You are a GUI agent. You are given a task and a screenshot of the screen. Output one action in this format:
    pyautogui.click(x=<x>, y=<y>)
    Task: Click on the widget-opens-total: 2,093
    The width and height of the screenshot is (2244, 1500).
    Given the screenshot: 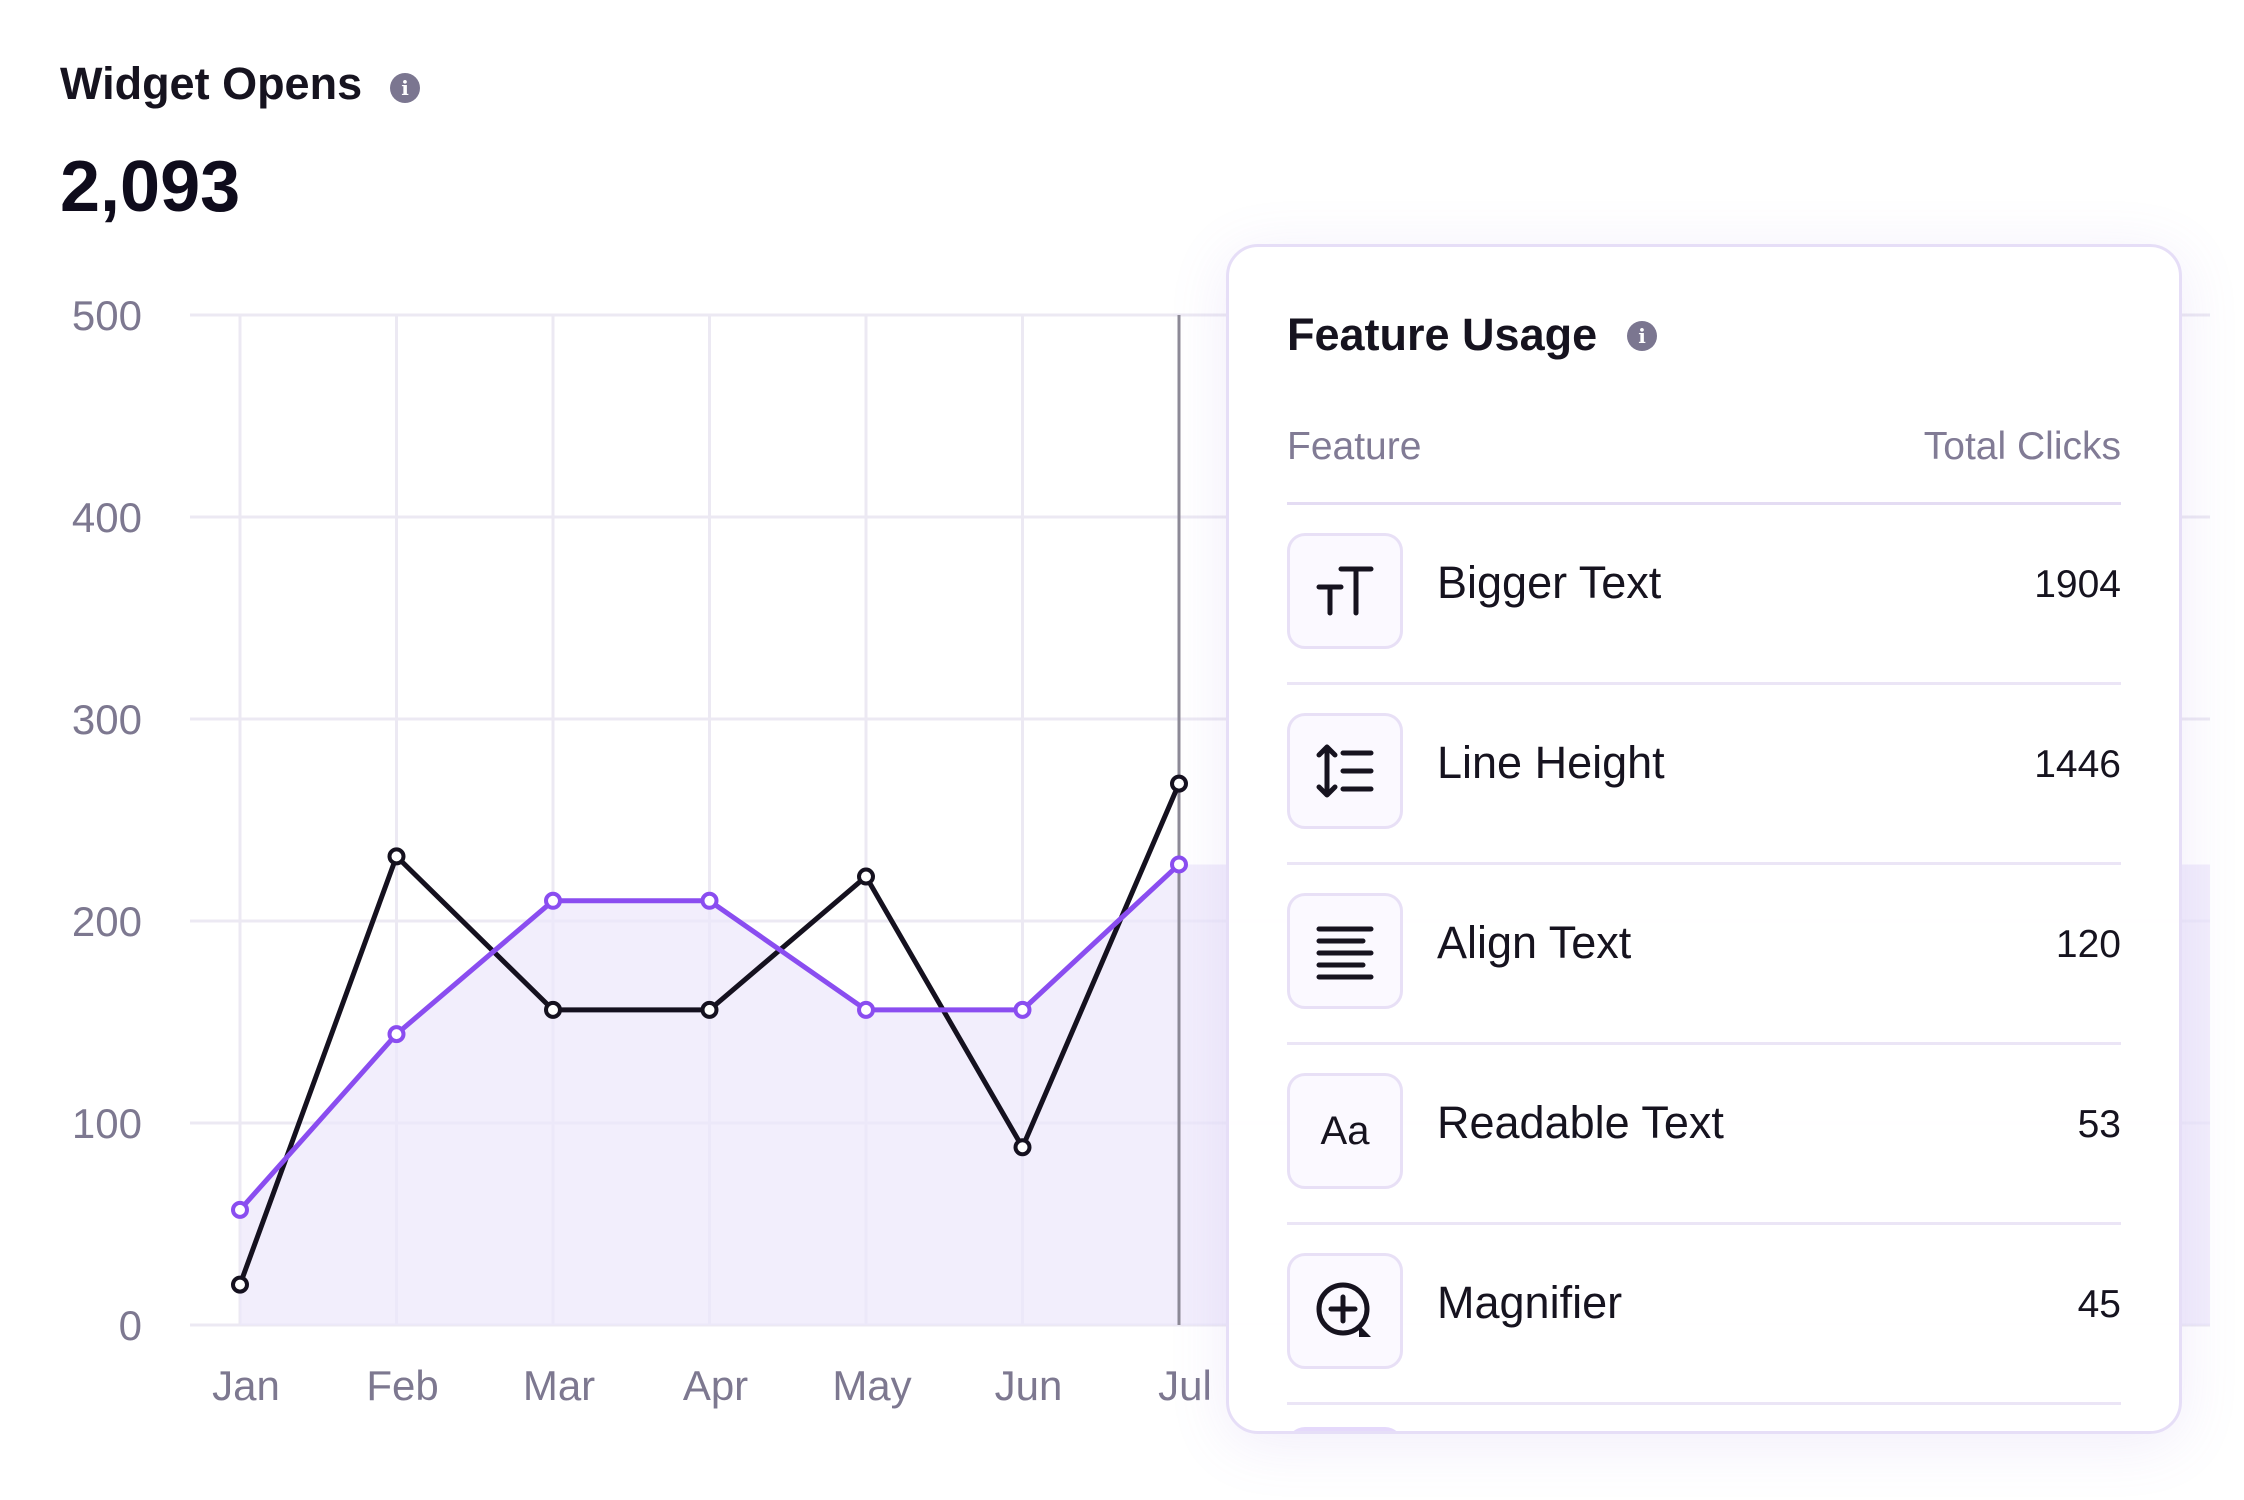 What is the action you would take?
    pyautogui.click(x=150, y=187)
    